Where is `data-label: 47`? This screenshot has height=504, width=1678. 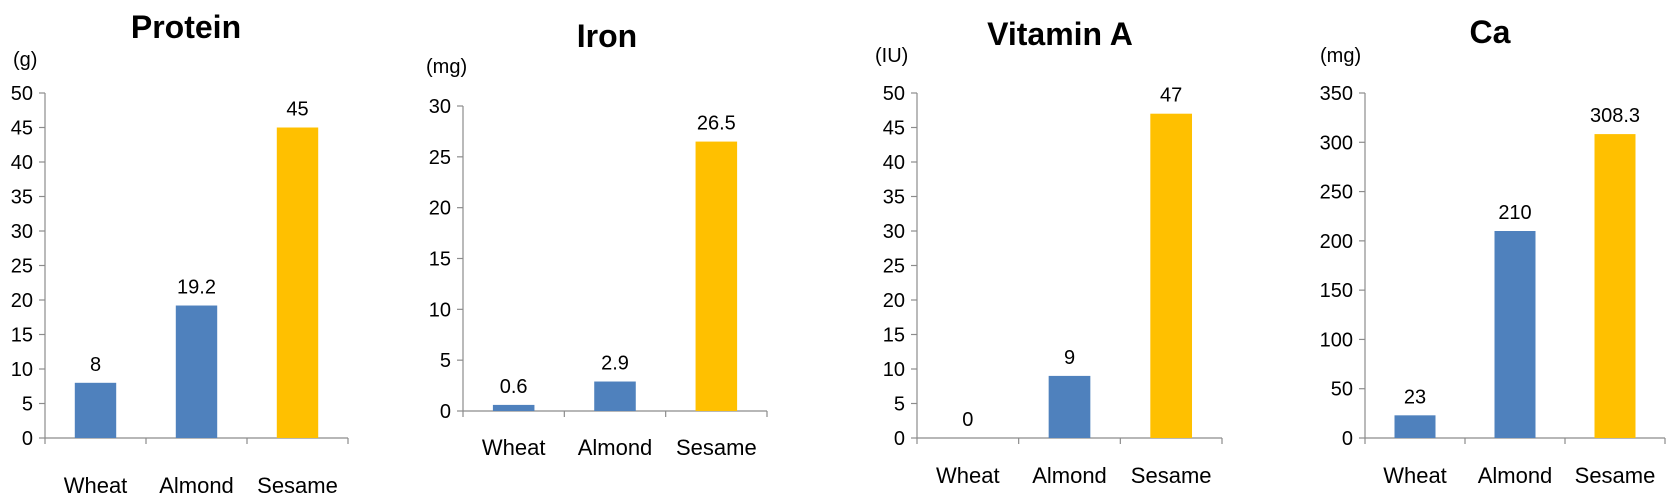
data-label: 47 is located at coordinates (1171, 96).